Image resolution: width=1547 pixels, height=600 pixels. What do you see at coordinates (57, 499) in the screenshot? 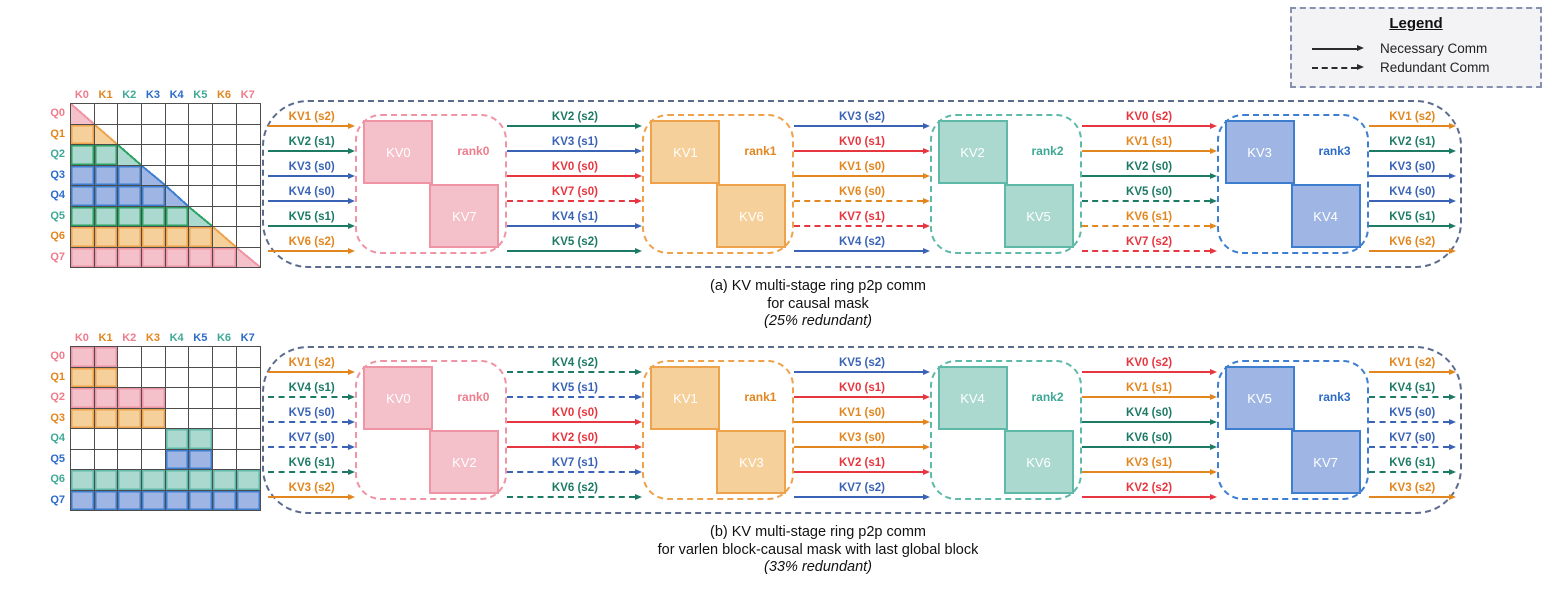
I see `q-label: Q7` at bounding box center [57, 499].